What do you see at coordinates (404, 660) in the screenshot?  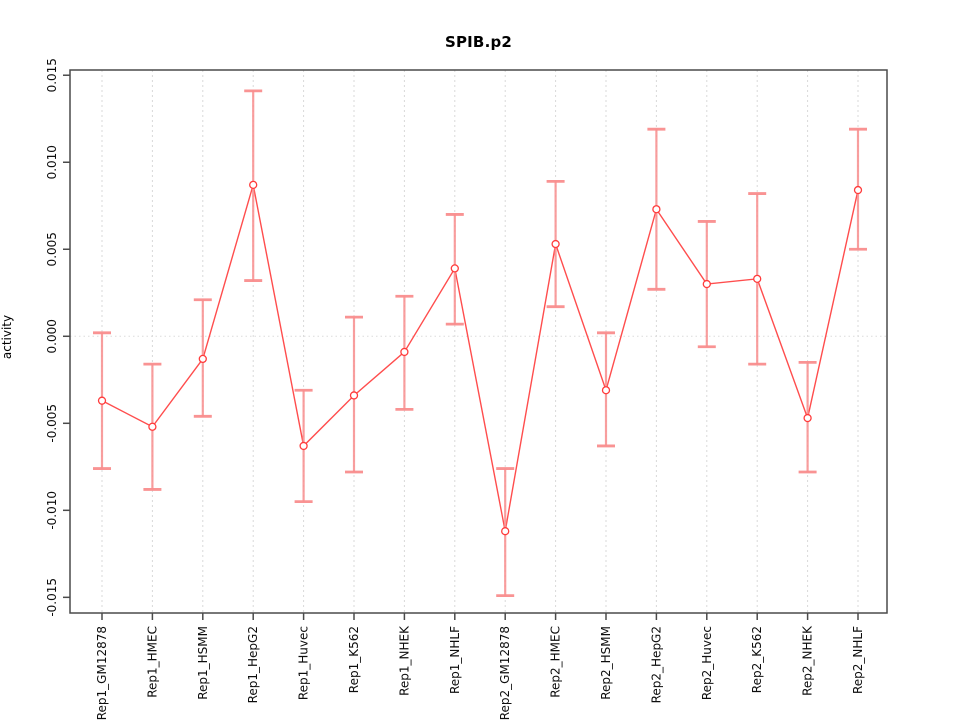 I see `x-tick-label: Rep1_NHEK` at bounding box center [404, 660].